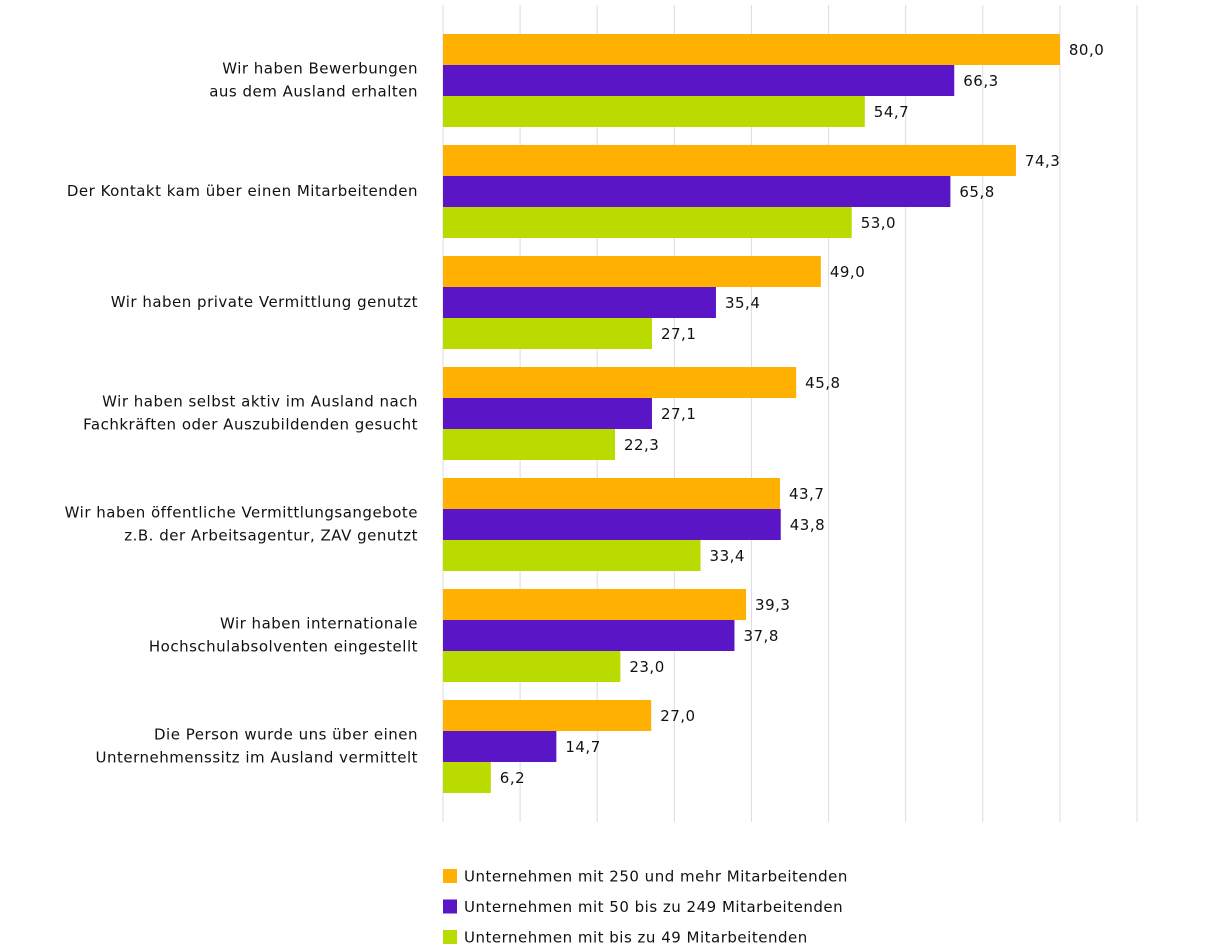 The width and height of the screenshot is (1212, 948). Describe the element at coordinates (1086, 50) in the screenshot. I see `value-label: 80,0` at that location.